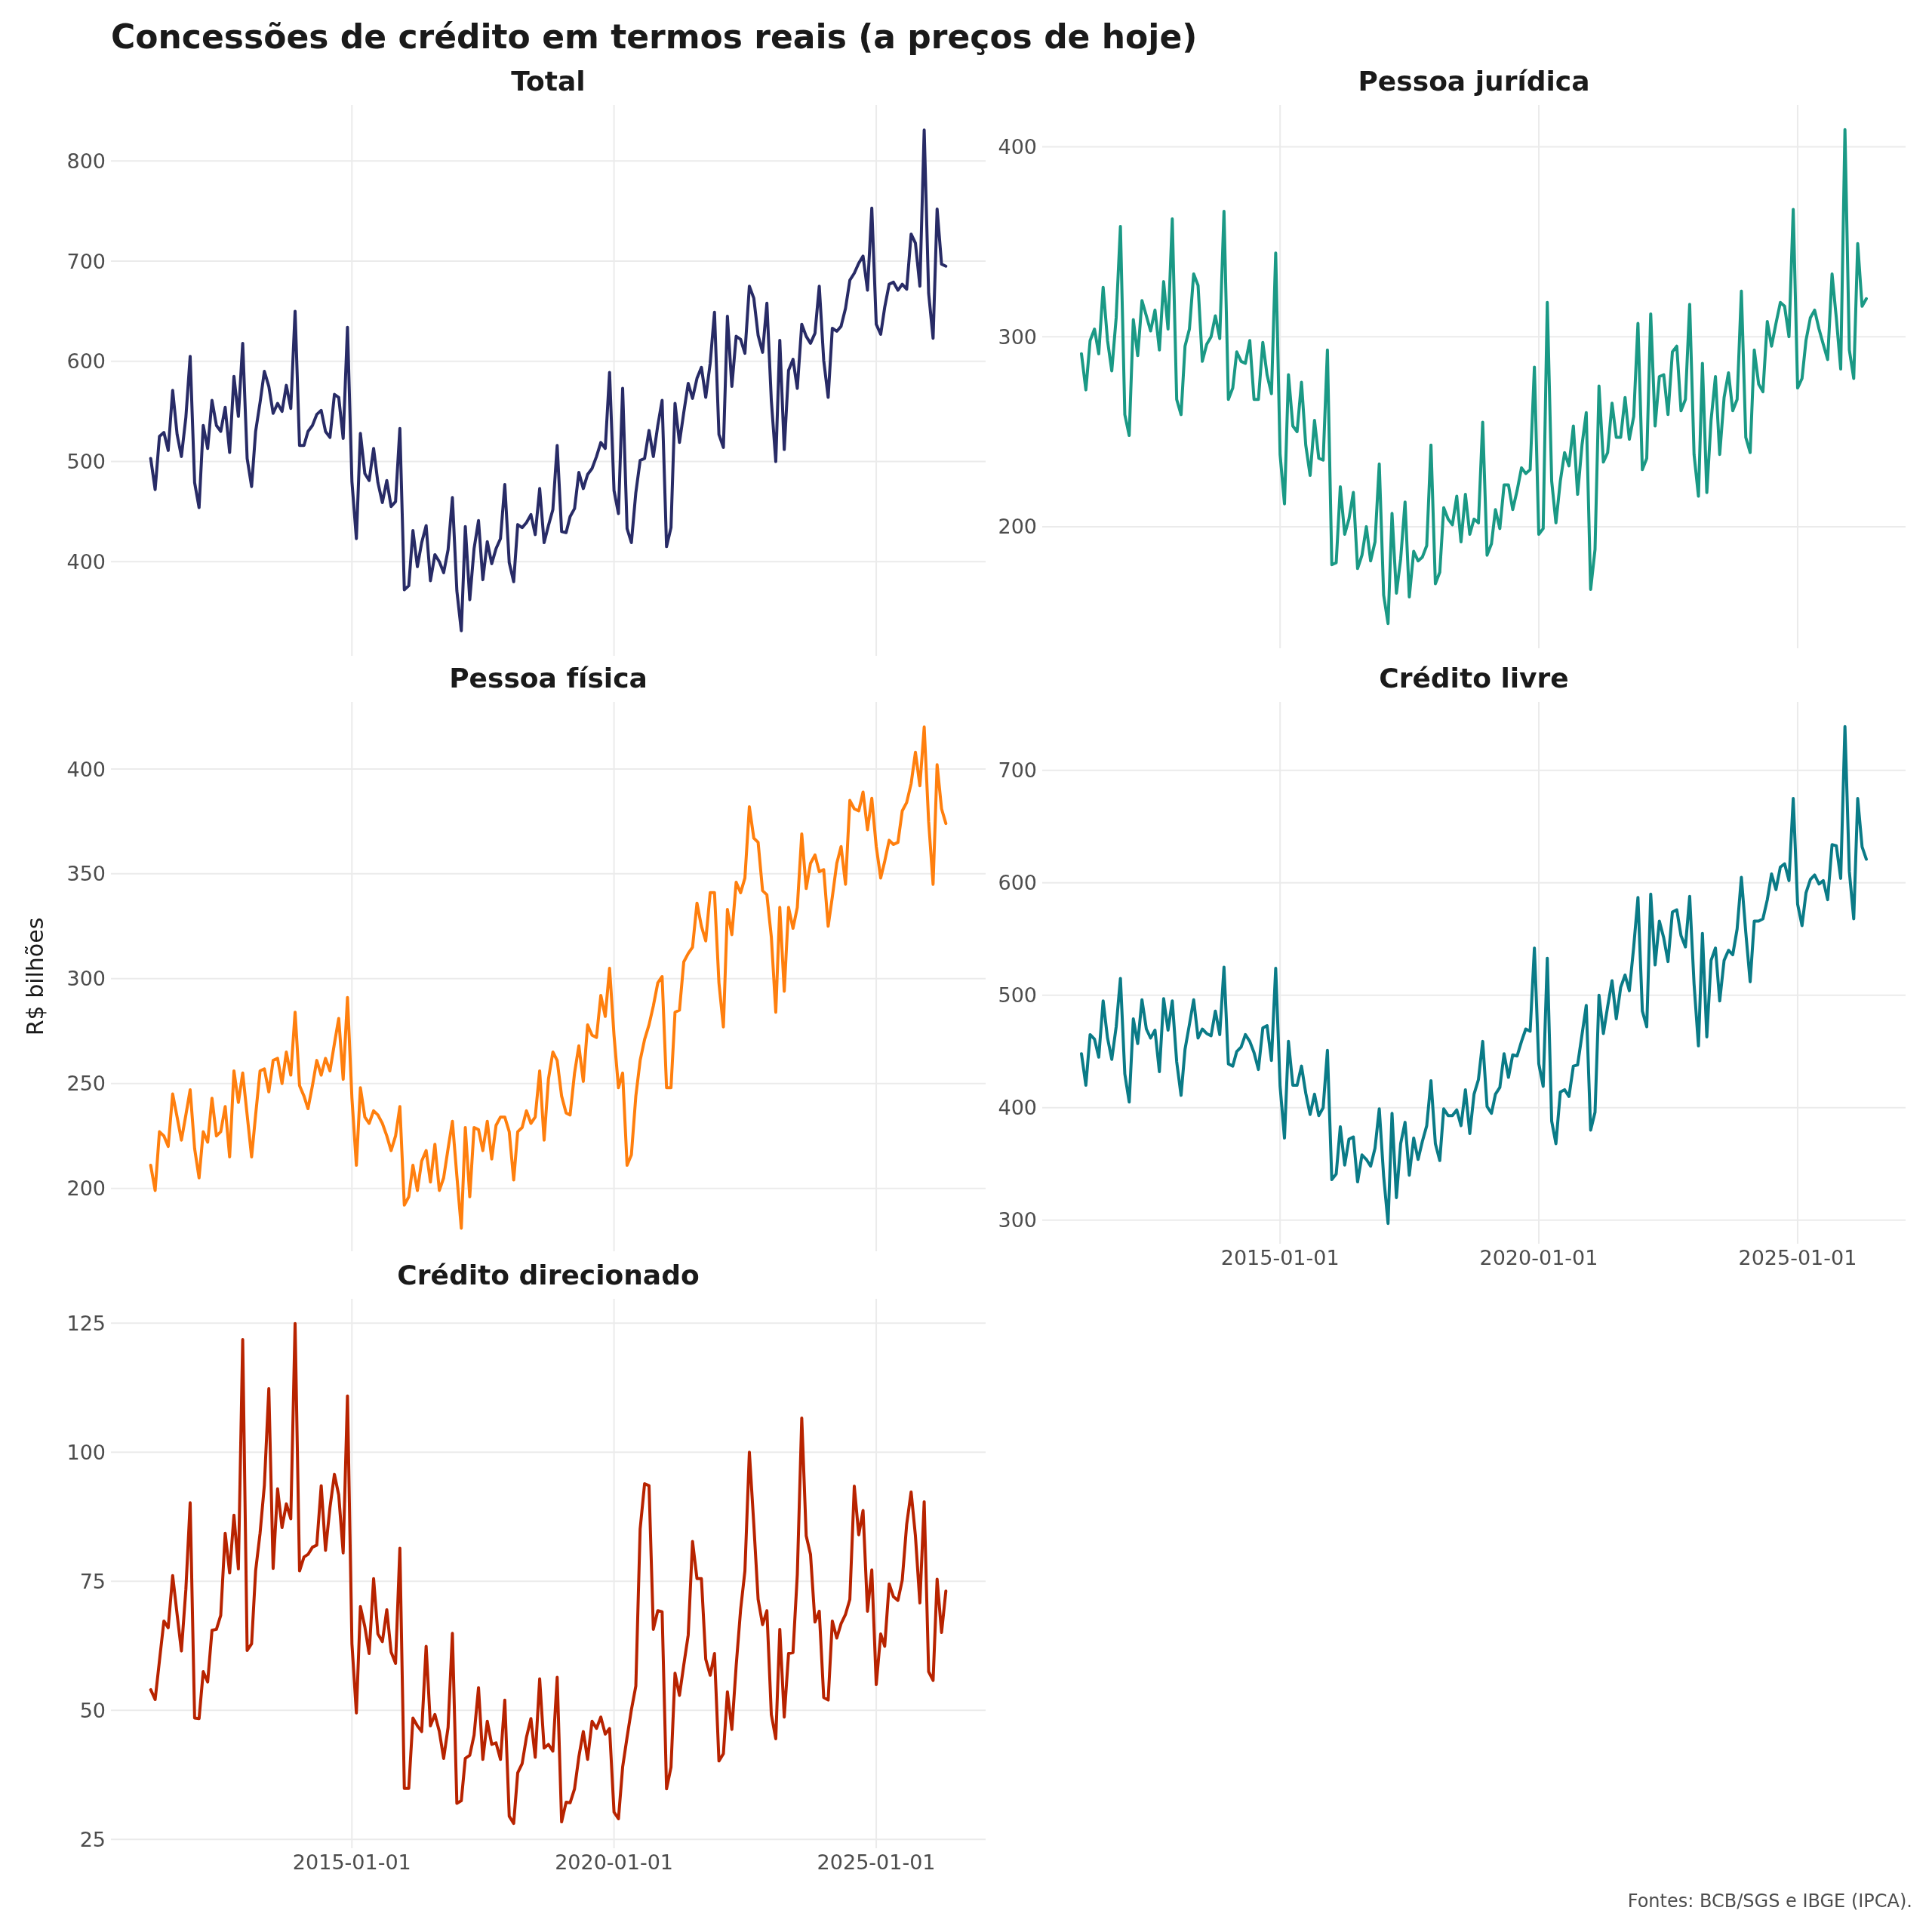 This screenshot has height=1932, width=1932. Describe the element at coordinates (92, 1710) in the screenshot. I see `y-tick-label: 50` at that location.